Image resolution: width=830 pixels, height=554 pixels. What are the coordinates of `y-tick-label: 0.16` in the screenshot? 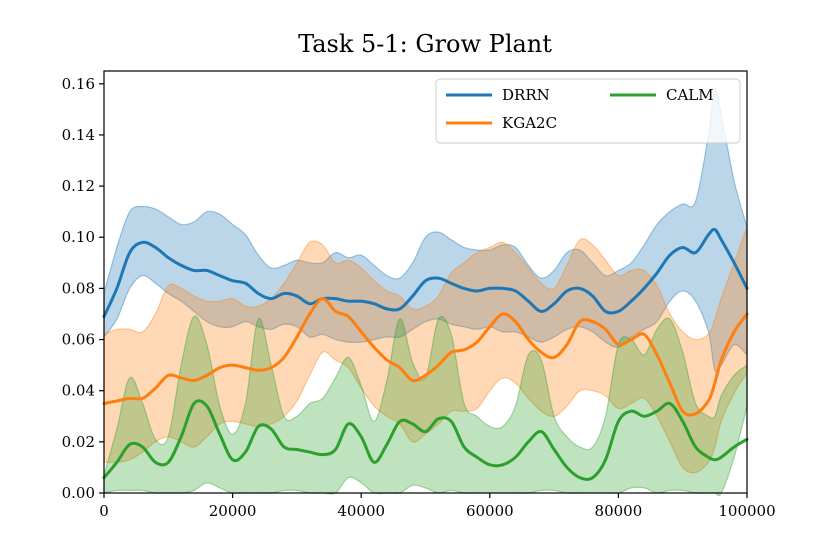 It's located at (78, 84).